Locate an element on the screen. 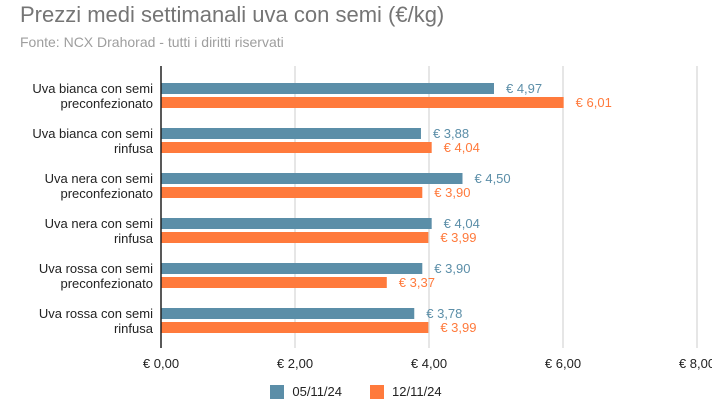 This screenshot has height=401, width=712. data-label: € 4,50 is located at coordinates (493, 178).